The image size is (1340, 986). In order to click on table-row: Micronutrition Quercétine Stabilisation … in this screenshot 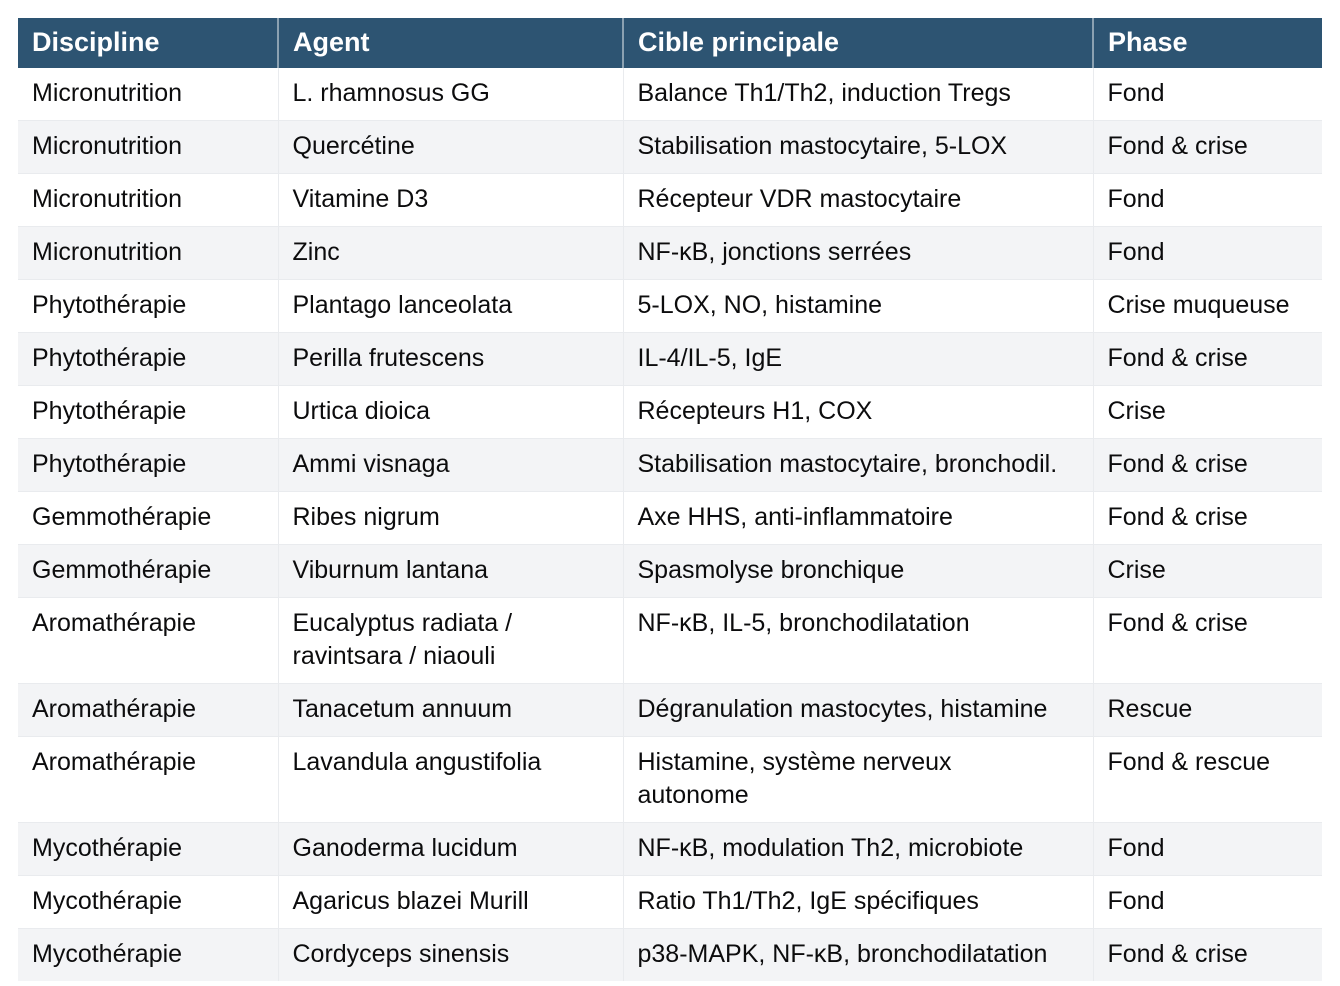, I will do `click(670, 147)`.